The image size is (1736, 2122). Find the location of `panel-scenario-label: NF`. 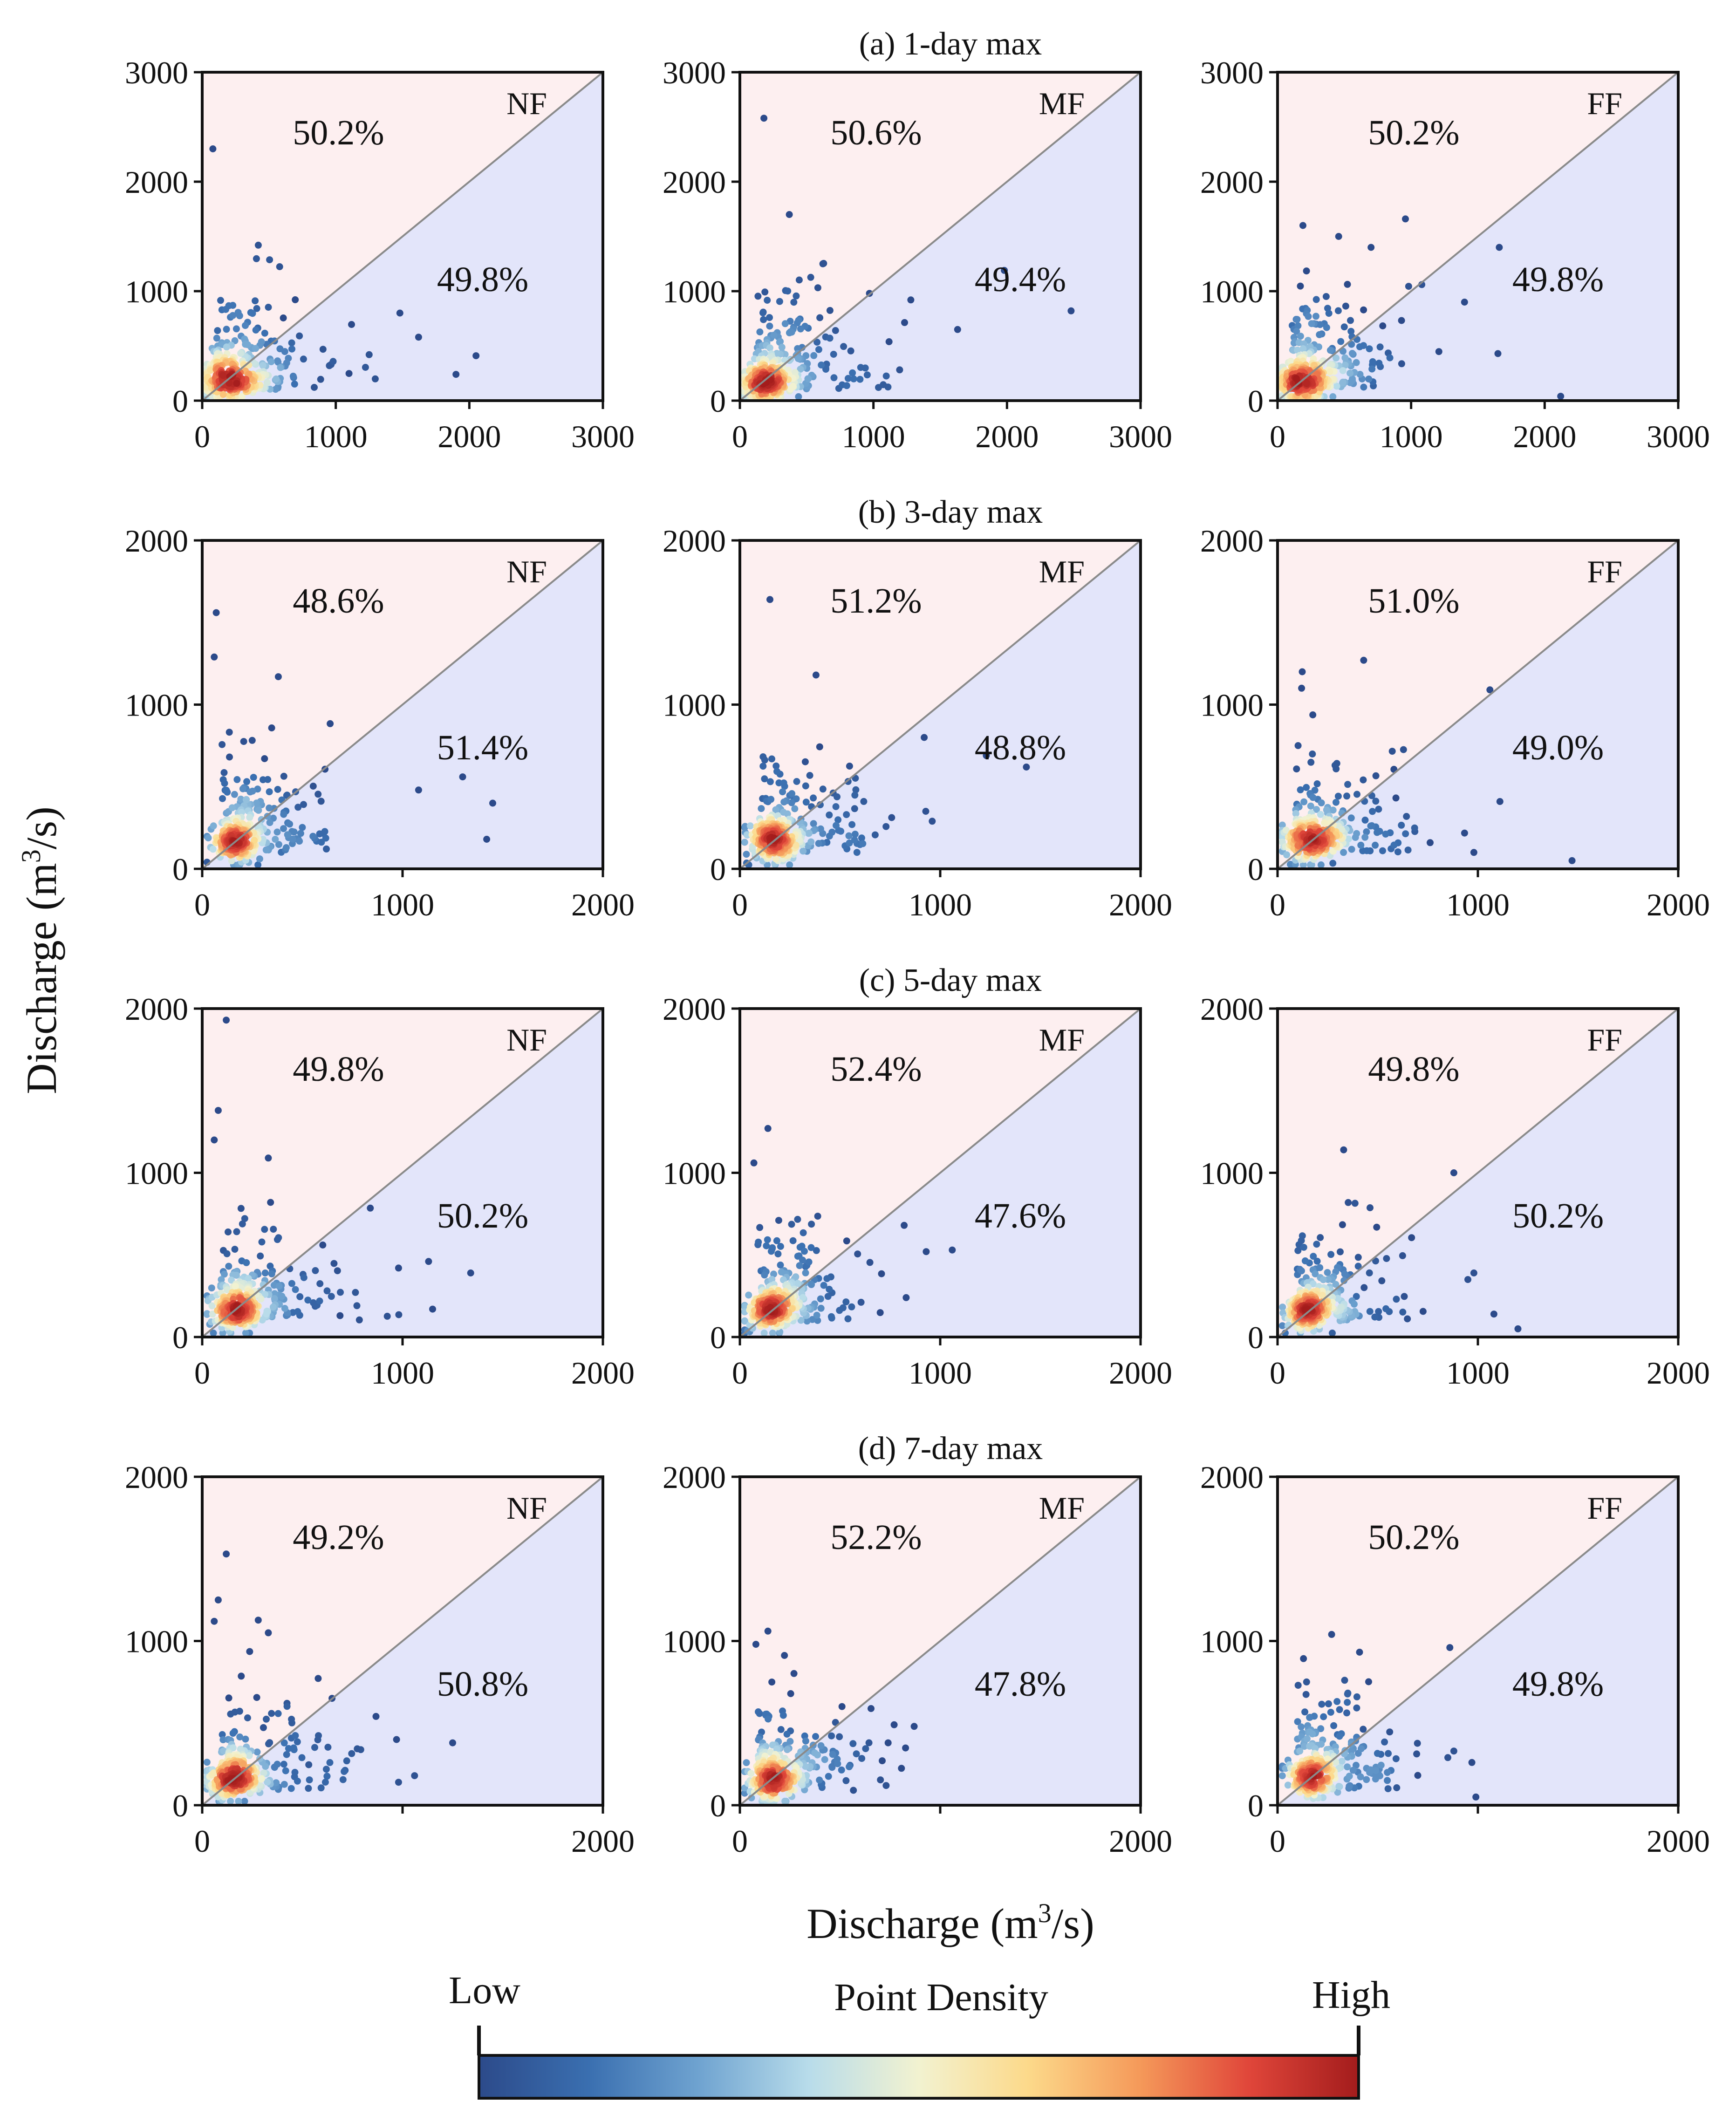

panel-scenario-label: NF is located at coordinates (526, 103).